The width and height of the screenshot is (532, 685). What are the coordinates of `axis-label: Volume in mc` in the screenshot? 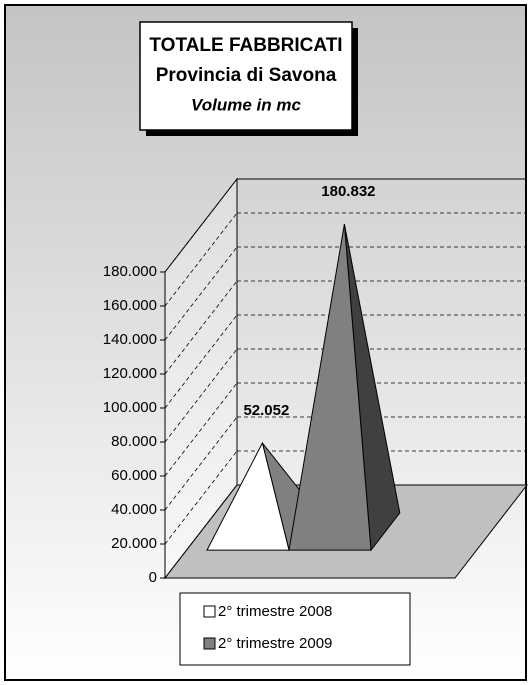 It's located at (246, 104).